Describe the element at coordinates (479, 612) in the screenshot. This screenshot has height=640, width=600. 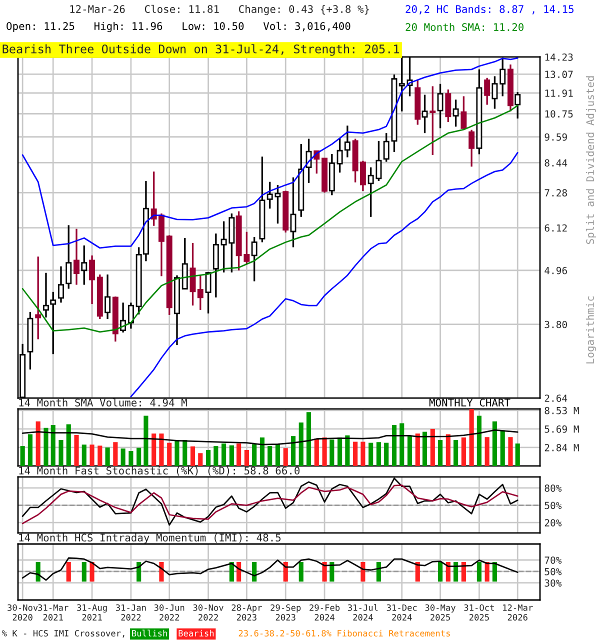
I see `x-tick-label: 31-Oct 2025` at that location.